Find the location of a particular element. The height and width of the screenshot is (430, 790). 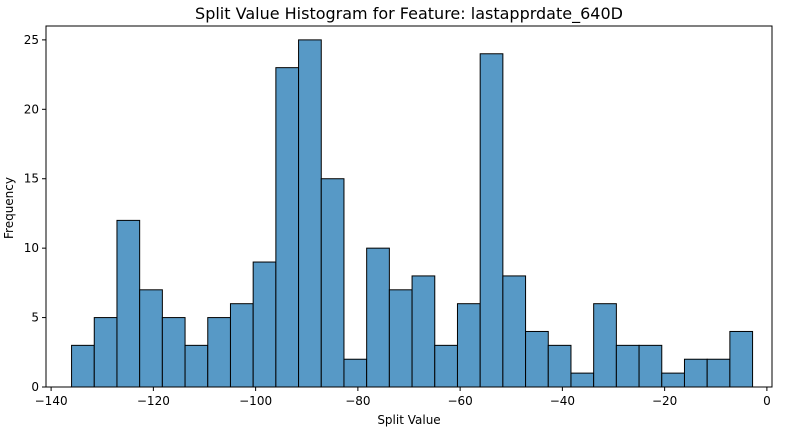

y-tick-label: 0 is located at coordinates (35, 387).